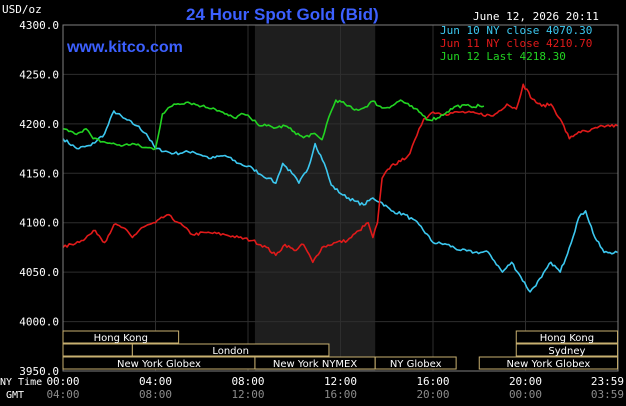 This screenshot has height=406, width=626. What do you see at coordinates (432, 381) in the screenshot?
I see `ny-time-tick: 16:00` at bounding box center [432, 381].